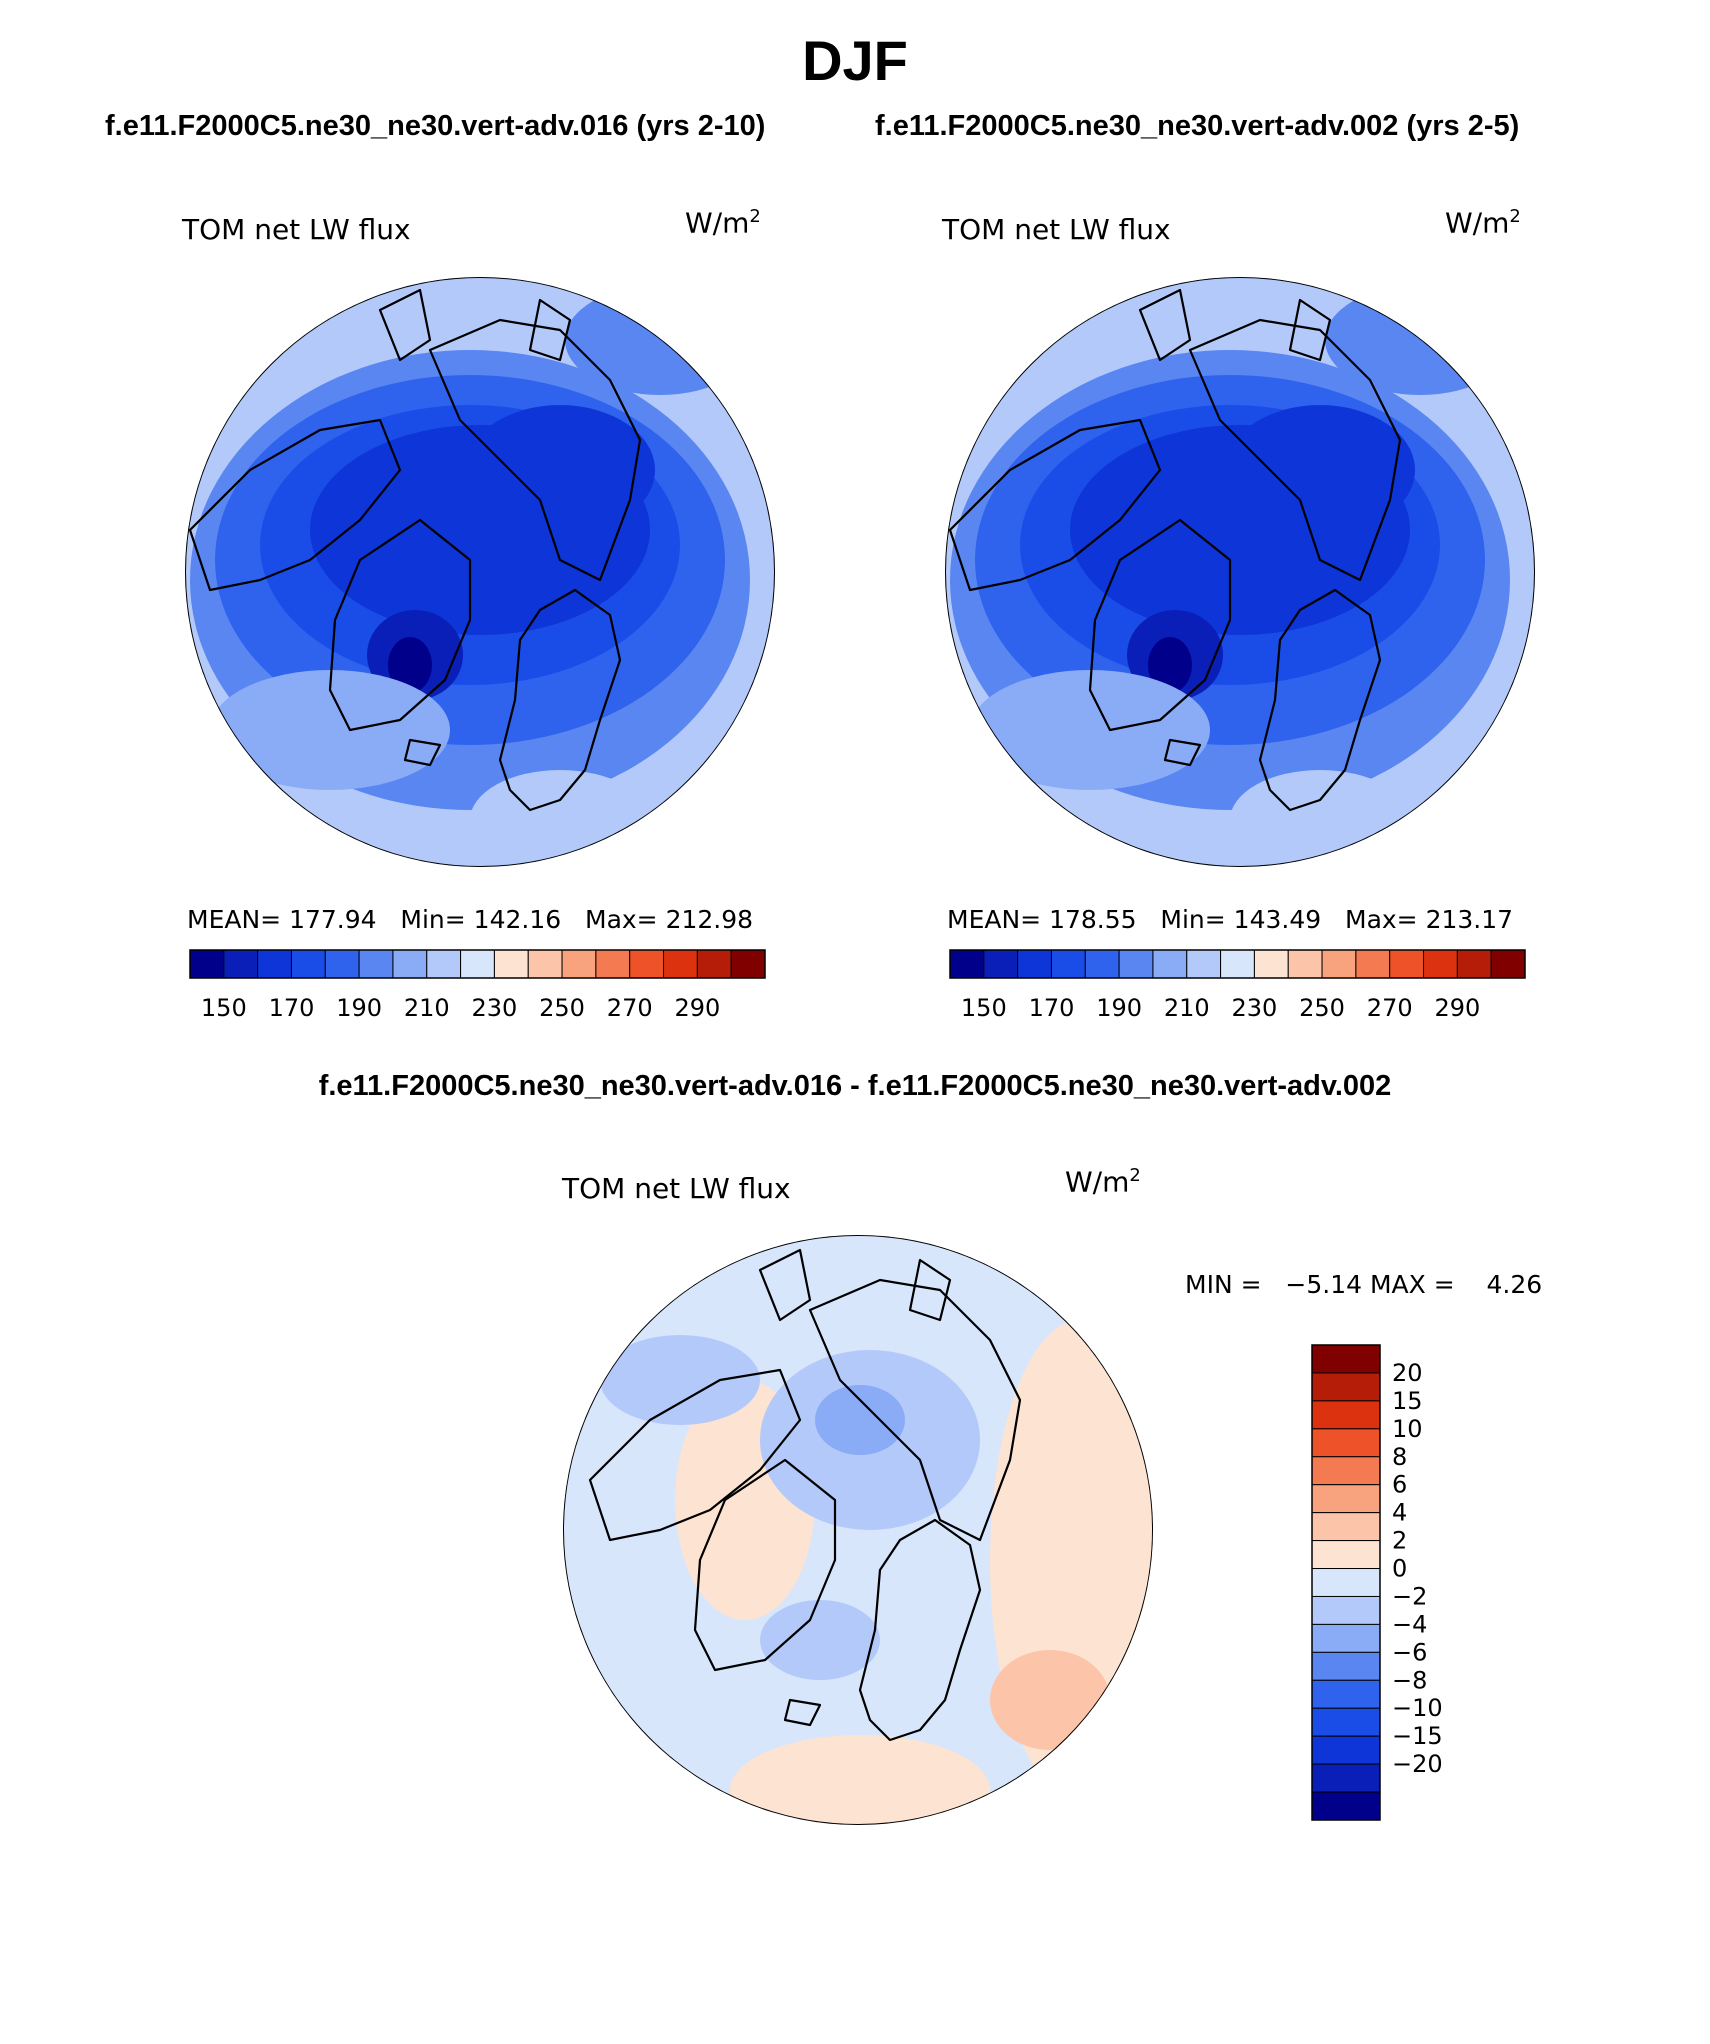  I want to click on cbar2-tick-label-5: 250, so click(1322, 1008).